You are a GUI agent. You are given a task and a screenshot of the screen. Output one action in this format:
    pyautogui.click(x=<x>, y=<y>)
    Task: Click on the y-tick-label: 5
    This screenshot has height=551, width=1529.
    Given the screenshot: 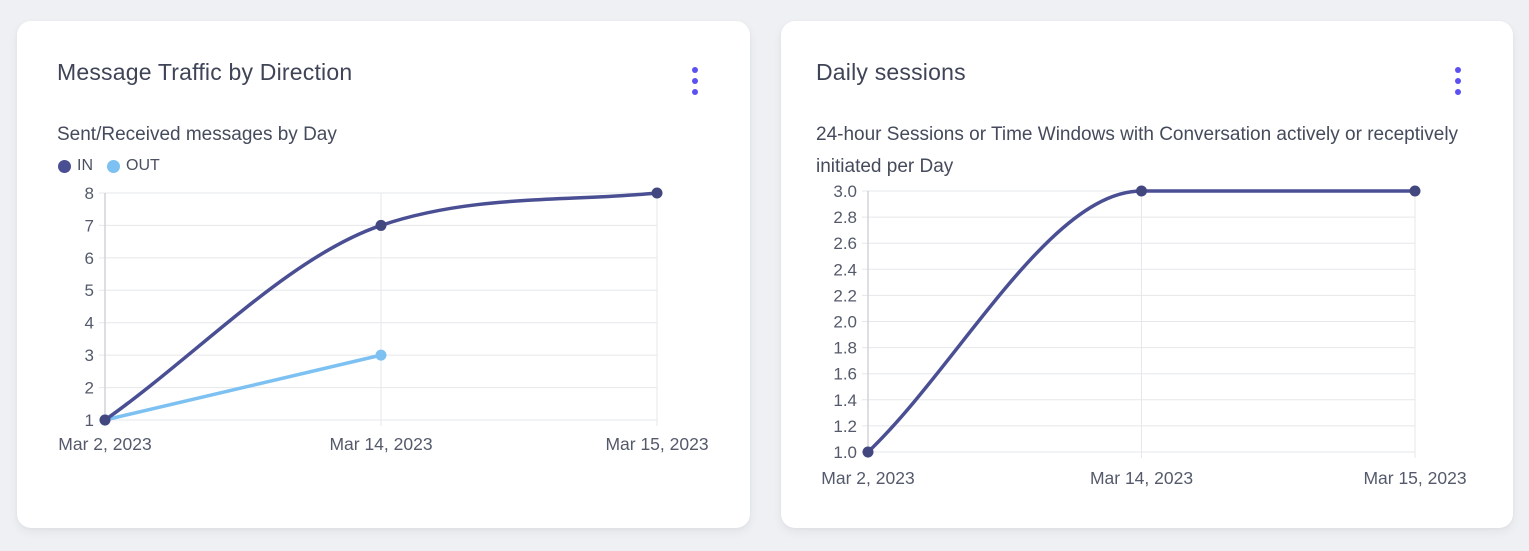 What is the action you would take?
    pyautogui.click(x=89, y=290)
    